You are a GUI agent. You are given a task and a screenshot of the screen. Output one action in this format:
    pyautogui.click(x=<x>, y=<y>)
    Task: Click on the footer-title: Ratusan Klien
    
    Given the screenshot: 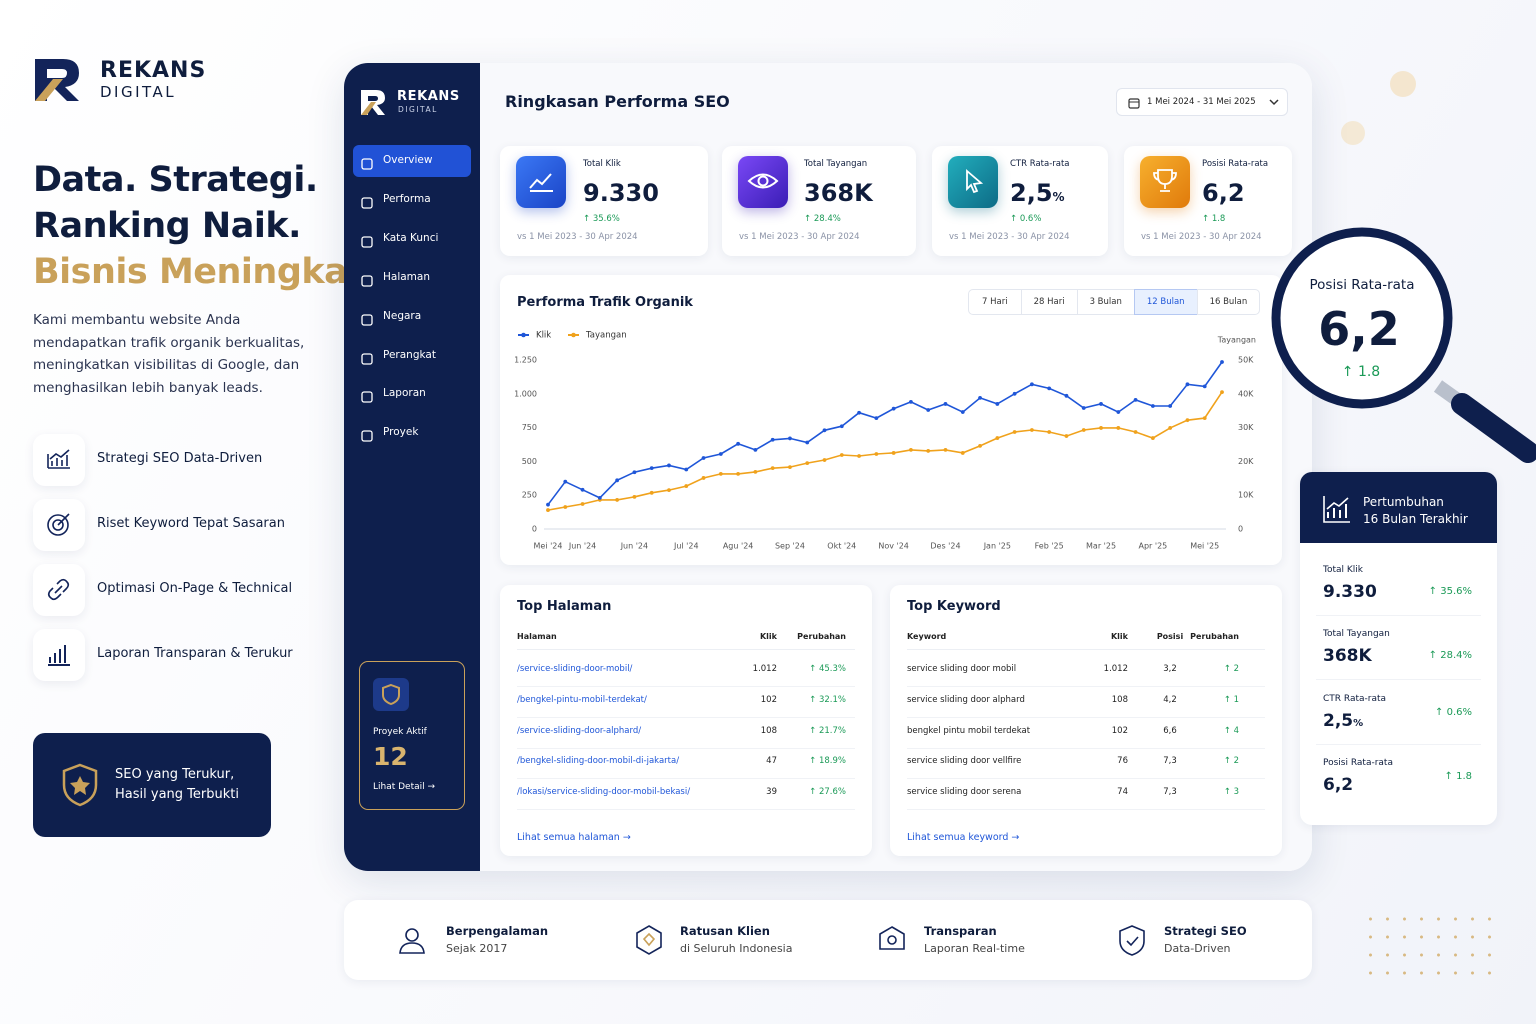 What is the action you would take?
    pyautogui.click(x=725, y=931)
    